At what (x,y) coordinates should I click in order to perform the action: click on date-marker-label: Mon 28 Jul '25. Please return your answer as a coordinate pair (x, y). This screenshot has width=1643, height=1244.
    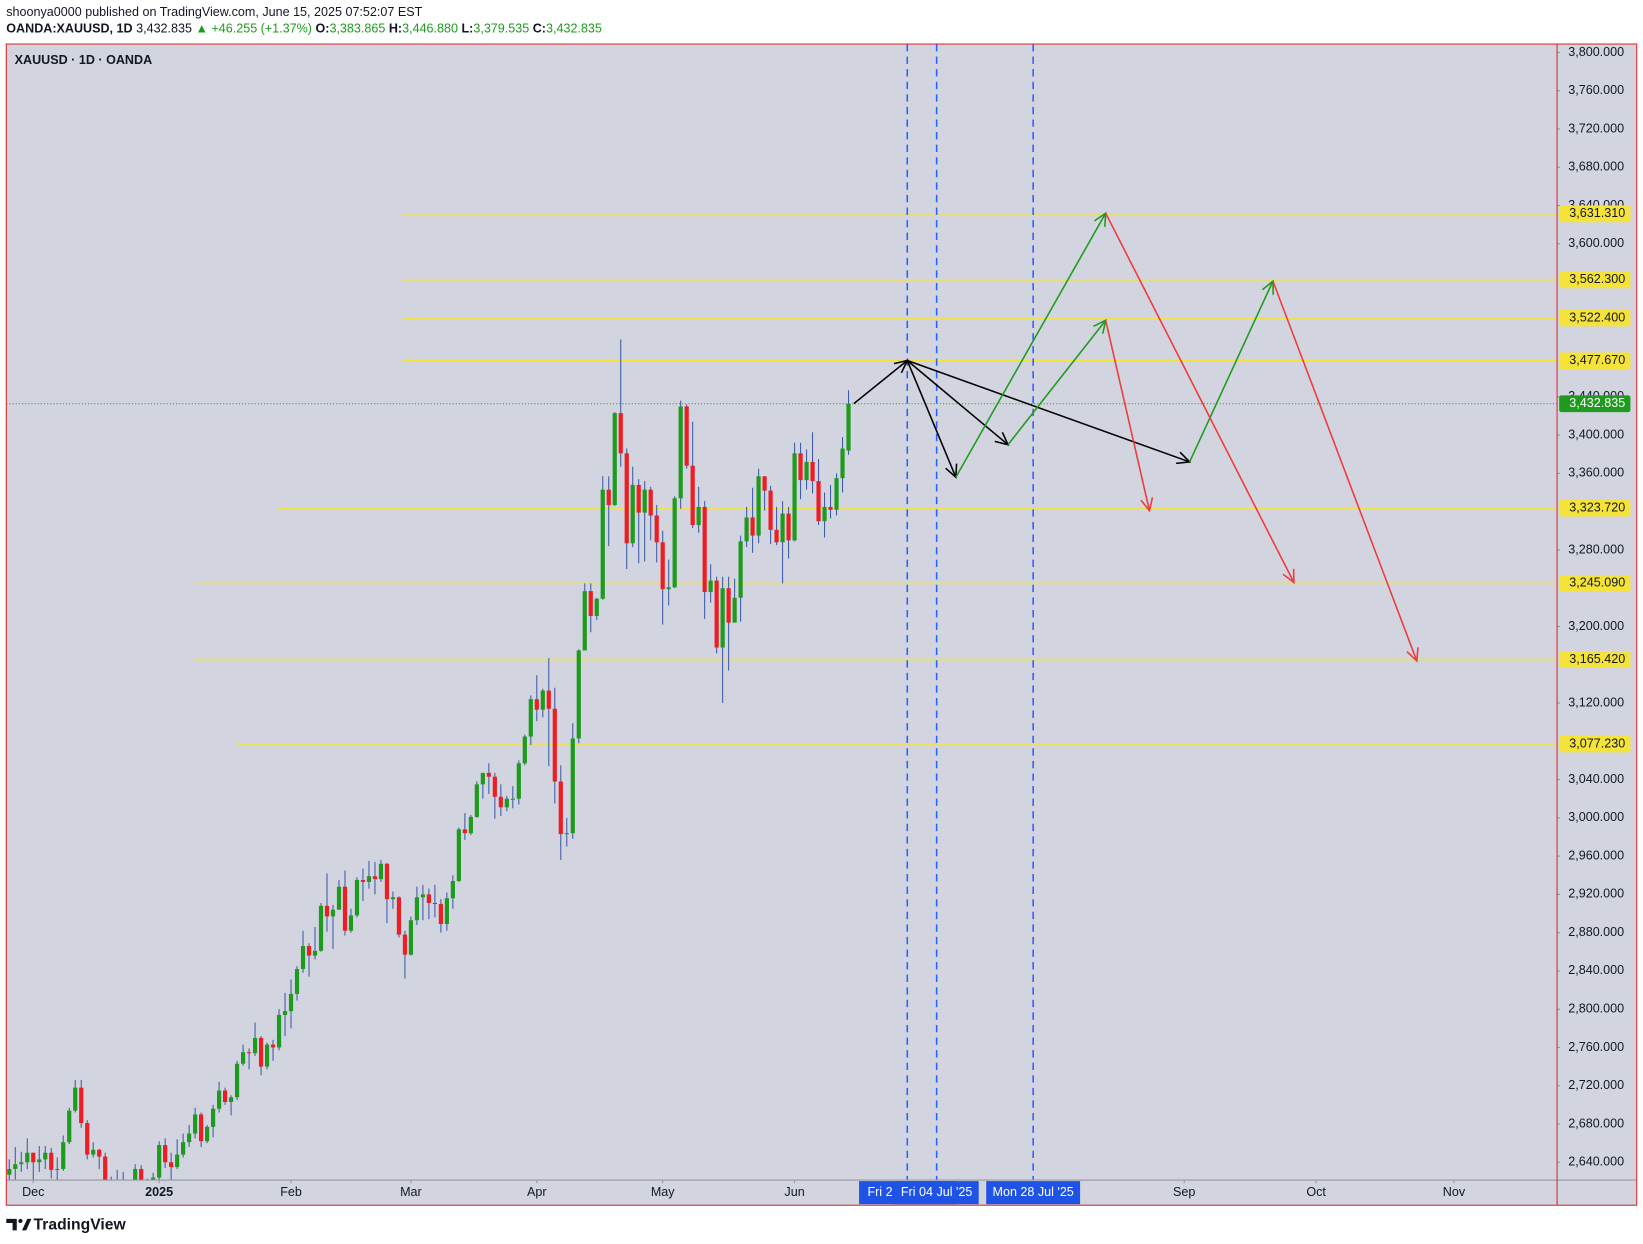
    Looking at the image, I should click on (1032, 1192).